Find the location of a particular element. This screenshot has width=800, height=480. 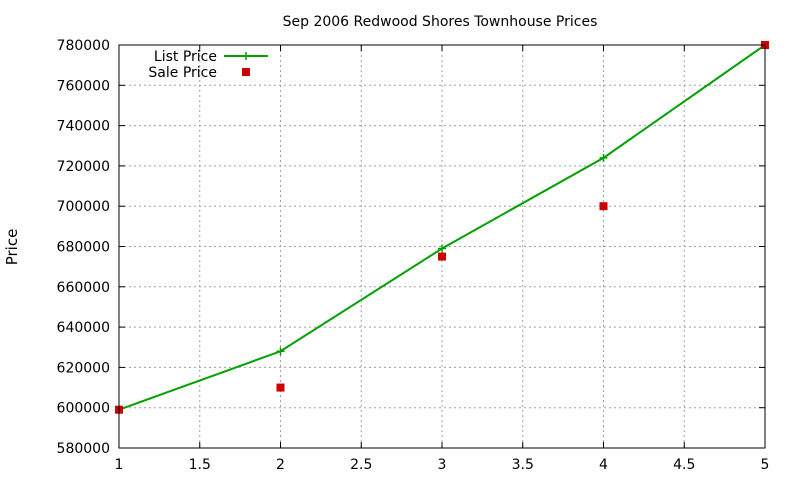

y-tick-label: 740000 is located at coordinates (83, 127).